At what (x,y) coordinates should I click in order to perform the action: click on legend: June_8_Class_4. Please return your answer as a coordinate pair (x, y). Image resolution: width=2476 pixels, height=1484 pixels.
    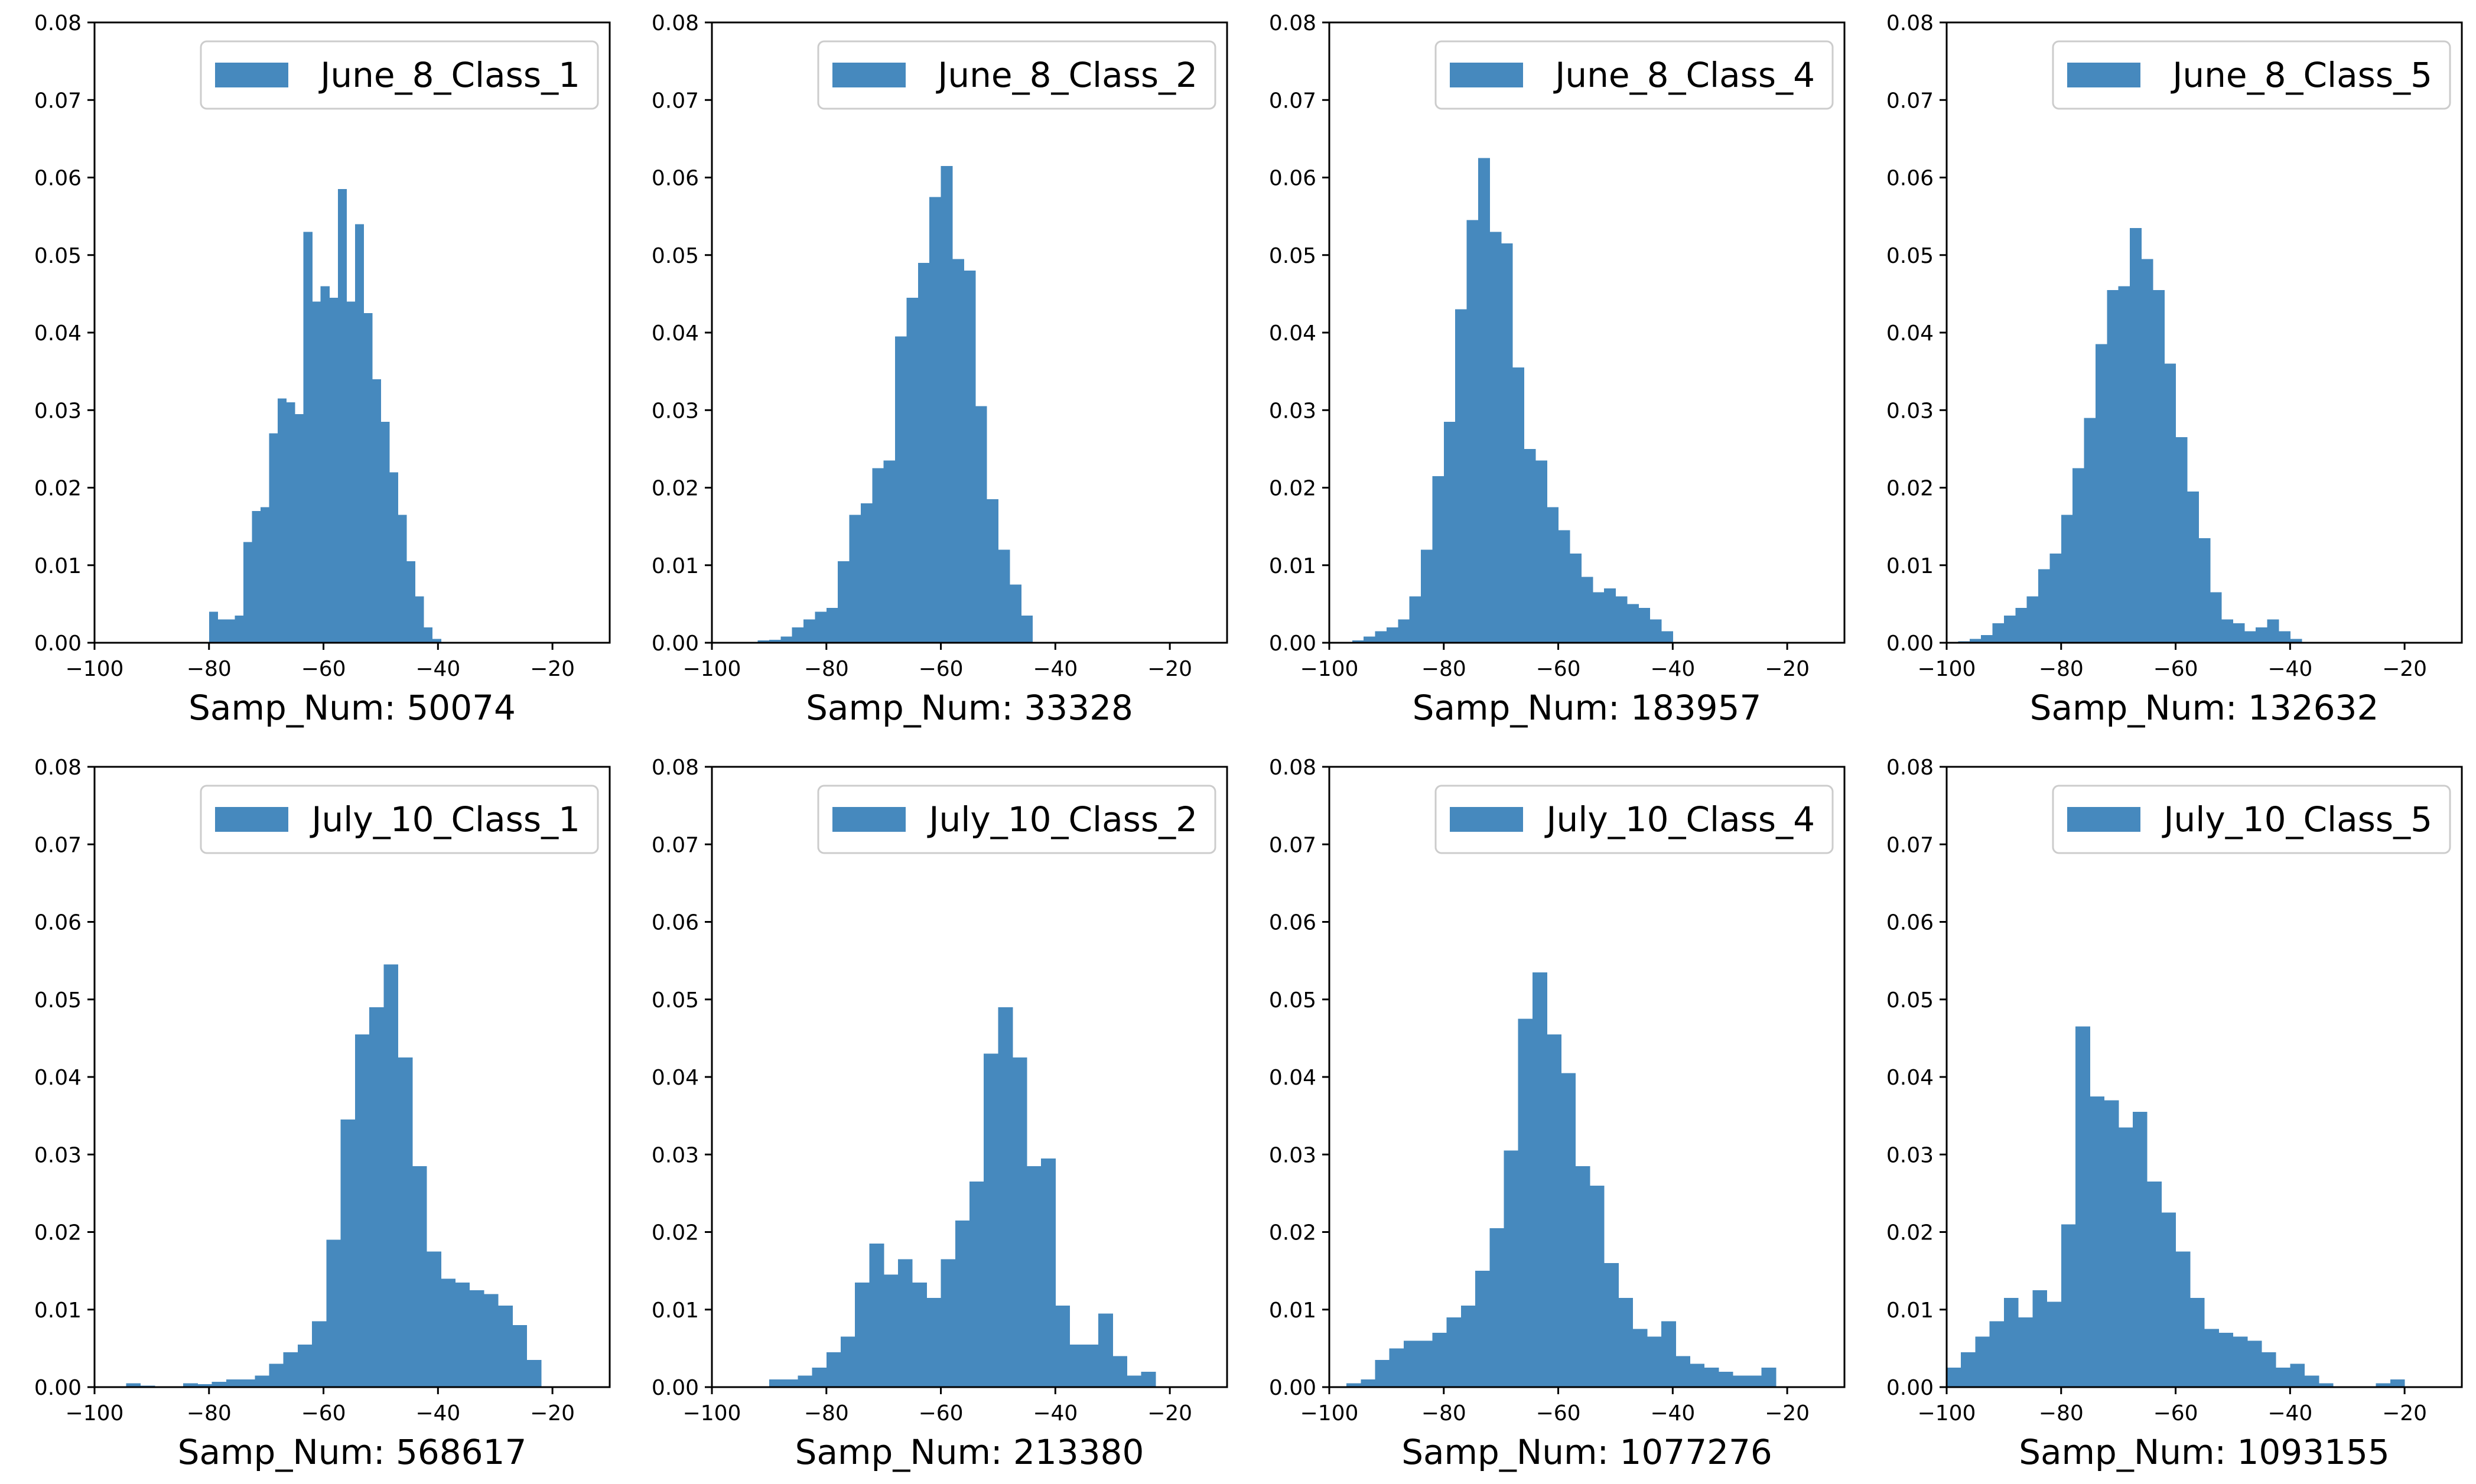
    Looking at the image, I should click on (1634, 75).